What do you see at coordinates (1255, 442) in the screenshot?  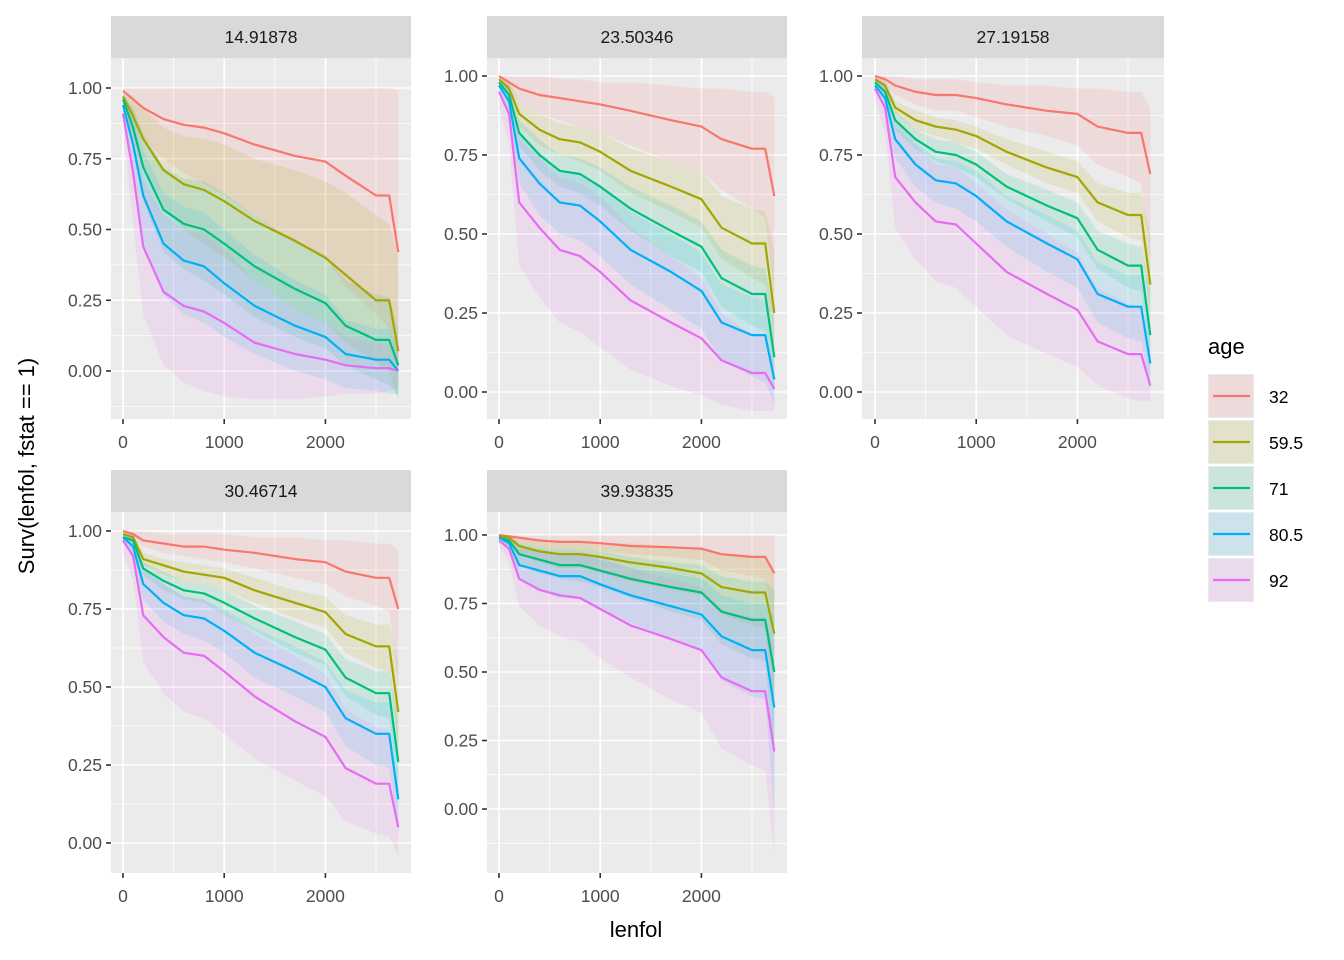 I see `legend-item: 59.5` at bounding box center [1255, 442].